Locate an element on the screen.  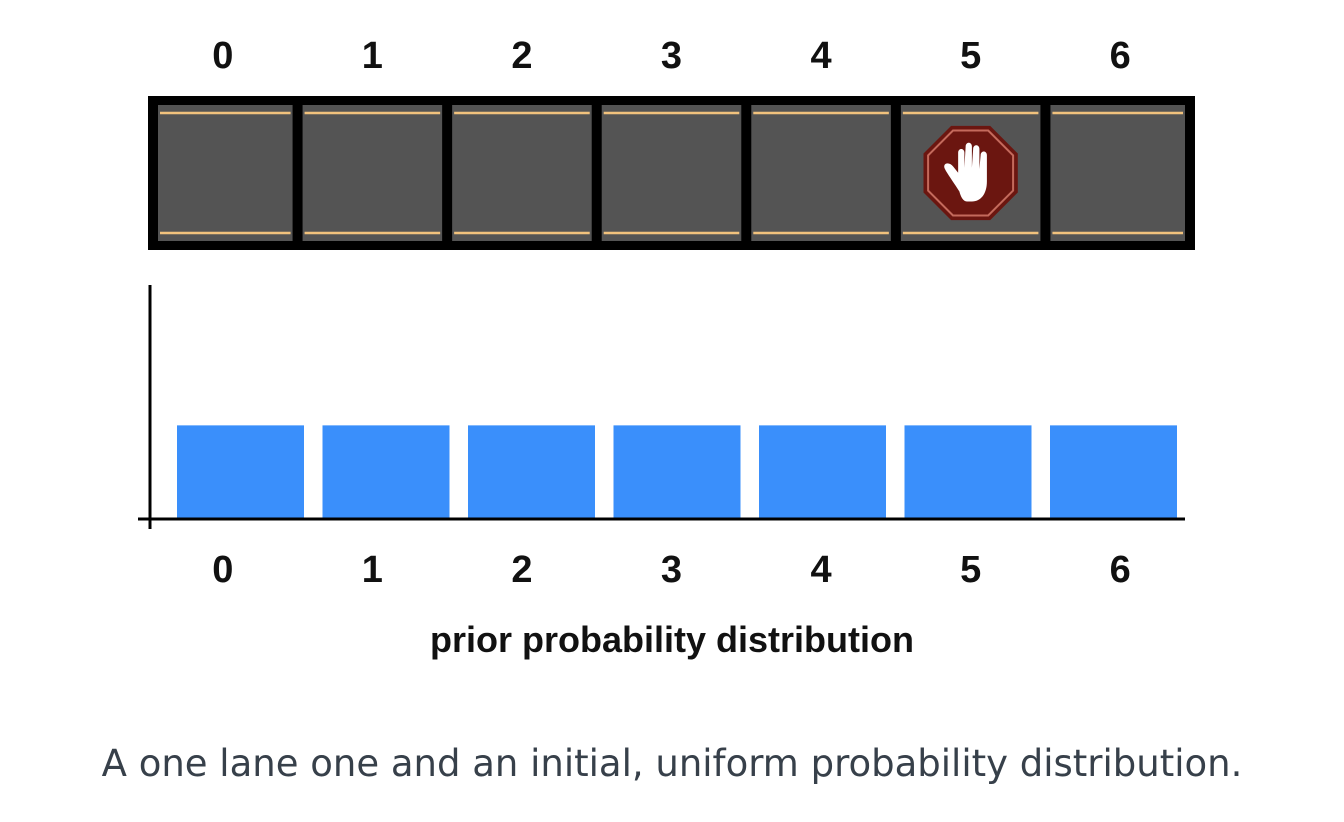
stop-hand-icon is located at coordinates (970, 173).